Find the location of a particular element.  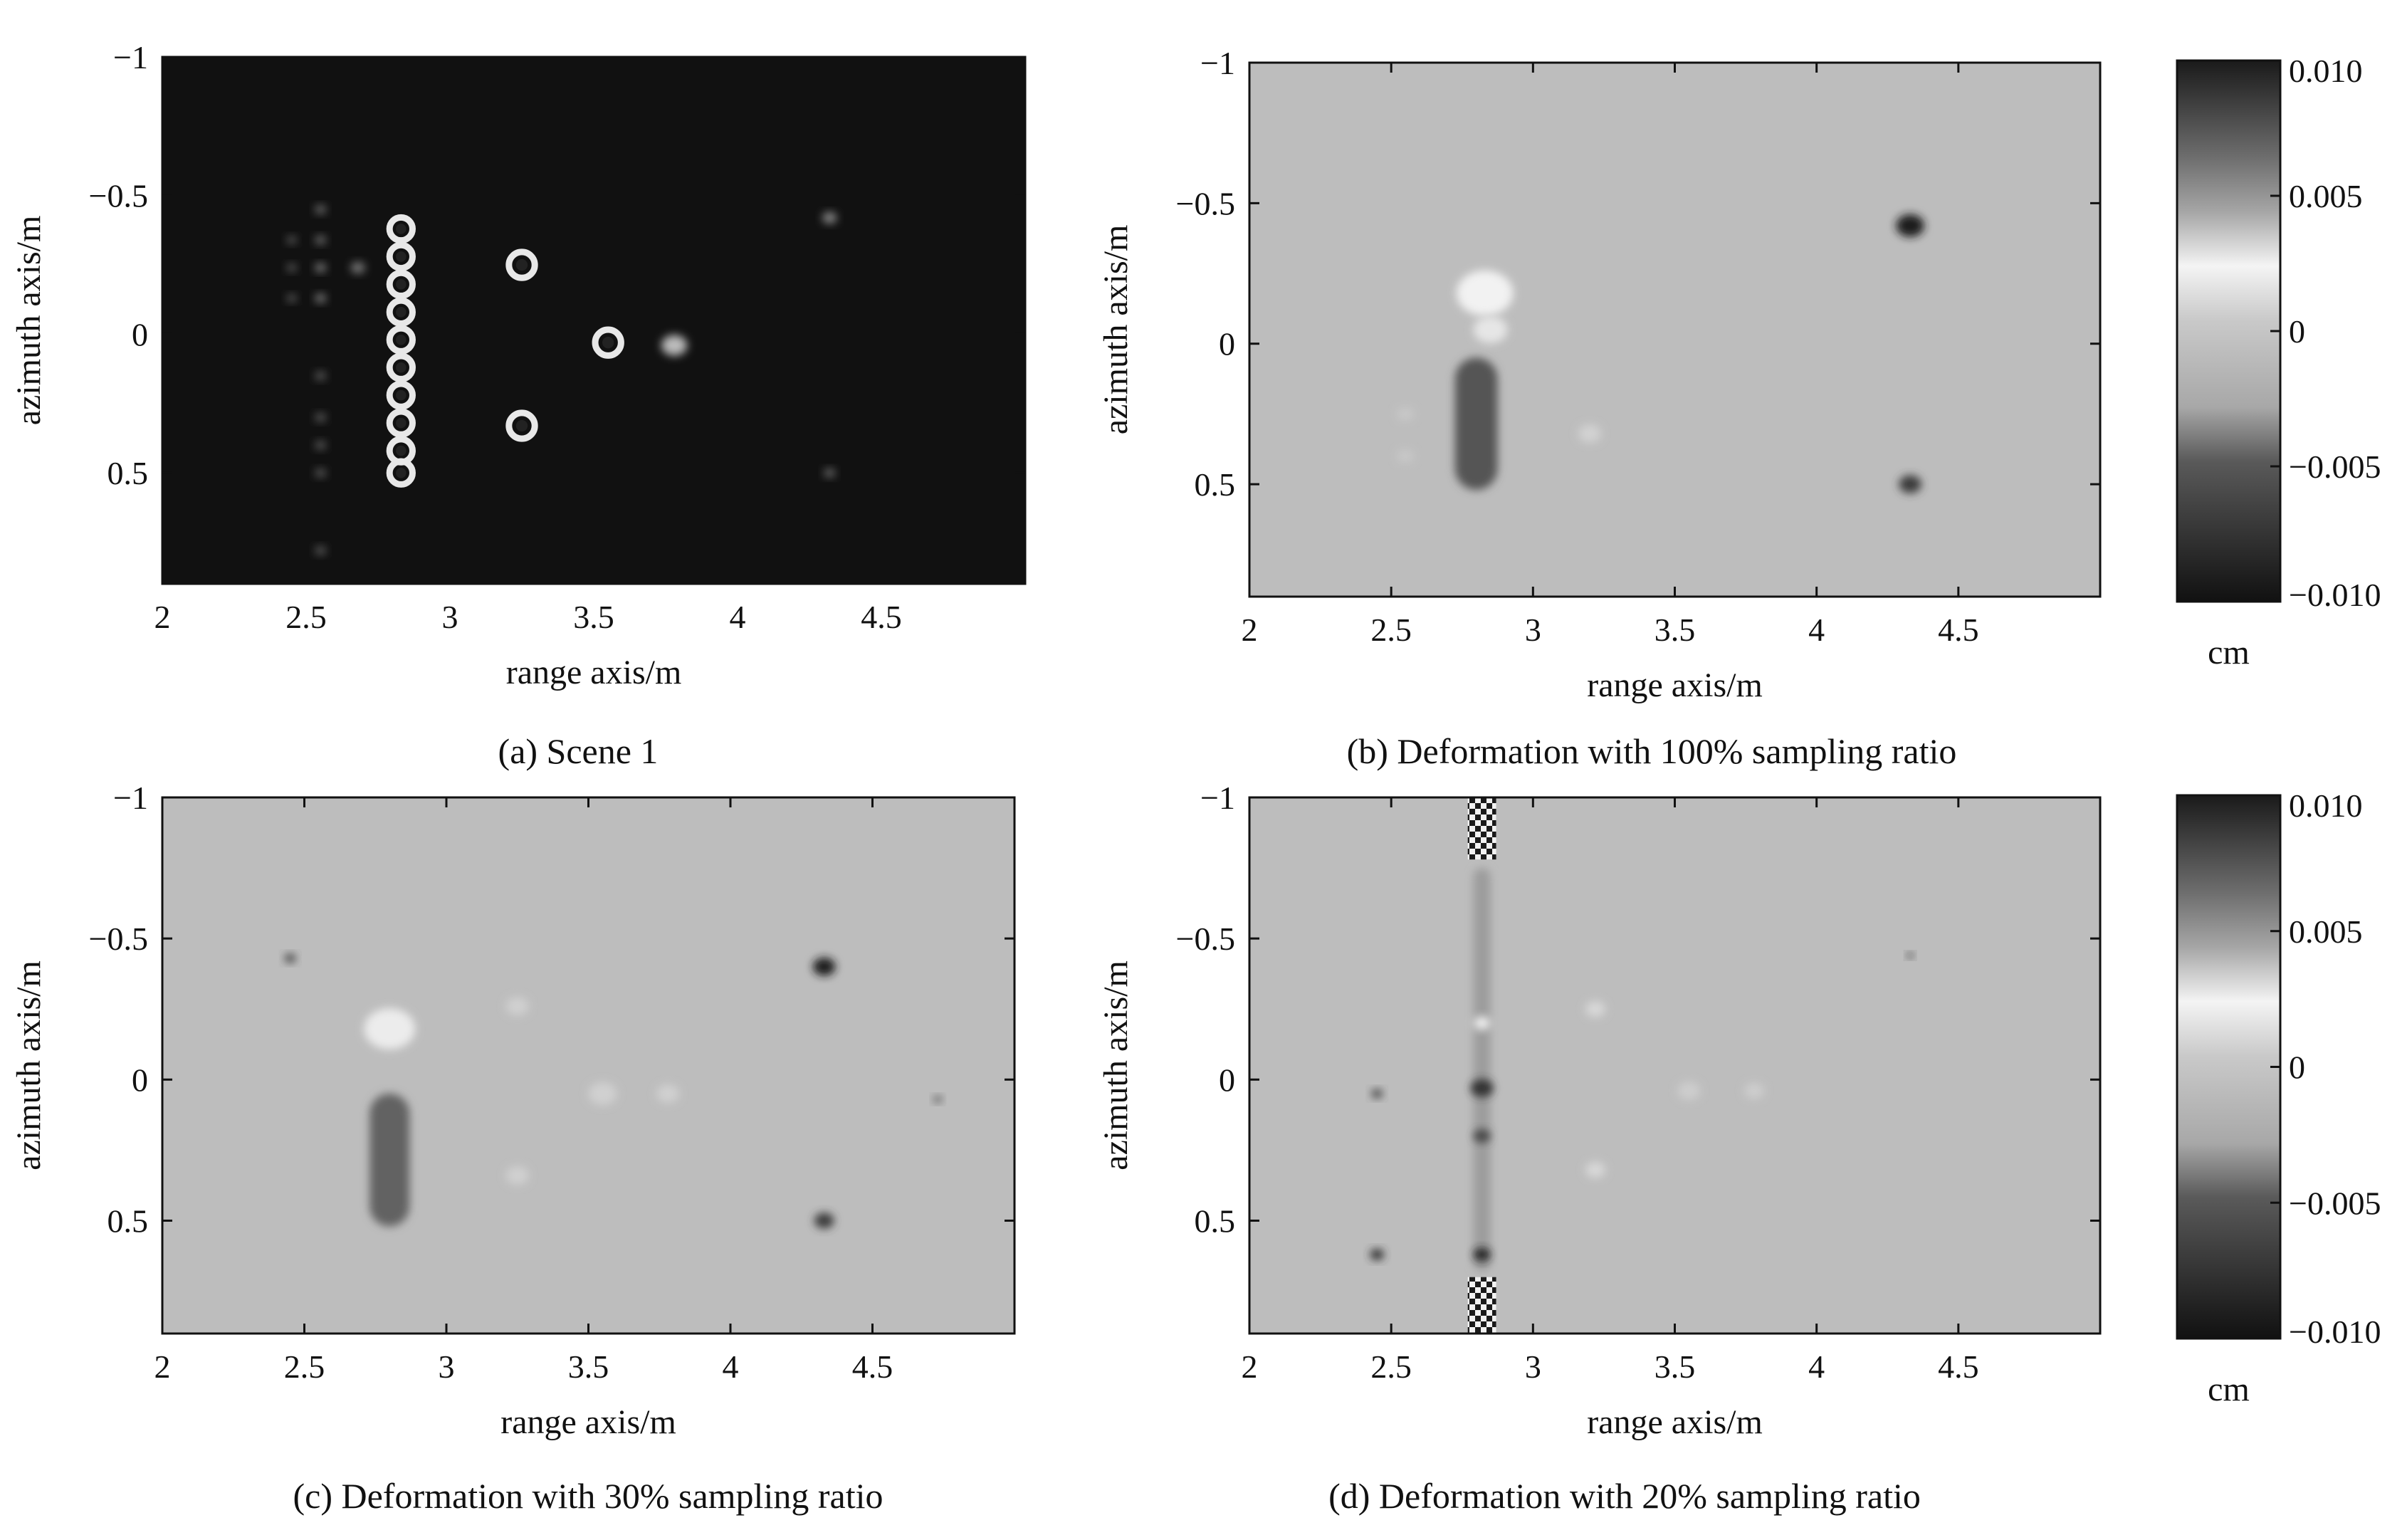

colorbar-tick-label: −0.010 is located at coordinates (2335, 595).